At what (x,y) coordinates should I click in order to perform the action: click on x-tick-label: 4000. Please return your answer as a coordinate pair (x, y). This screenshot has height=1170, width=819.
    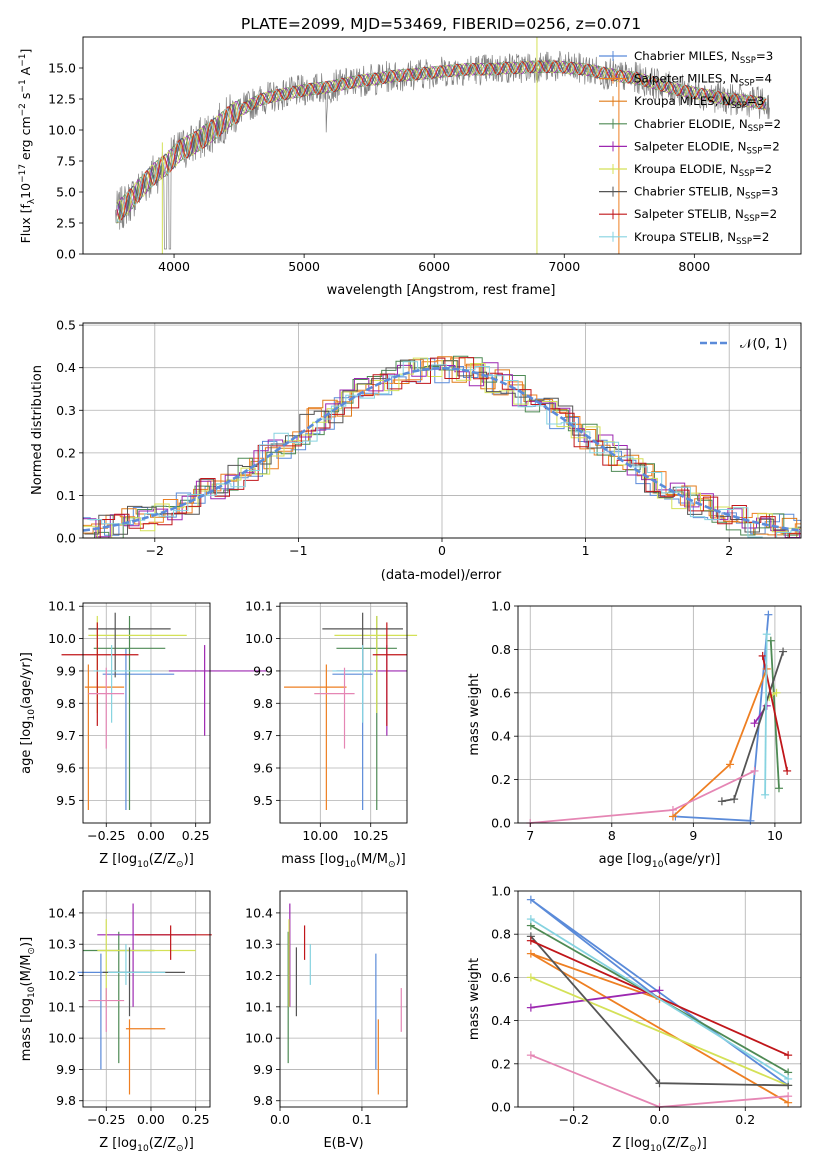
    Looking at the image, I should click on (174, 266).